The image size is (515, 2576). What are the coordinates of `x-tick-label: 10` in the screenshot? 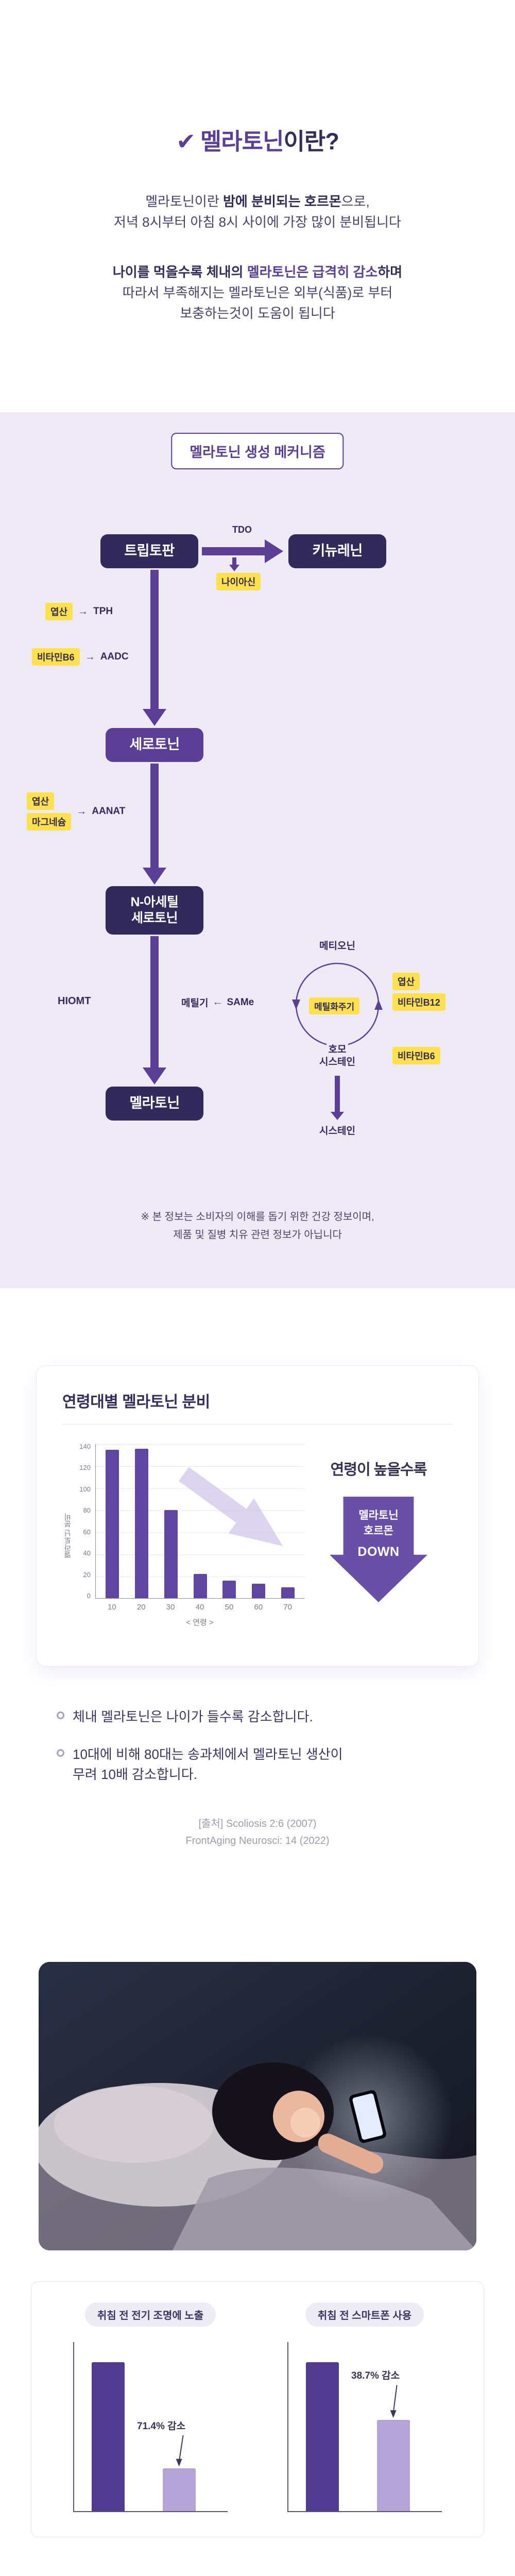 It's located at (112, 1607).